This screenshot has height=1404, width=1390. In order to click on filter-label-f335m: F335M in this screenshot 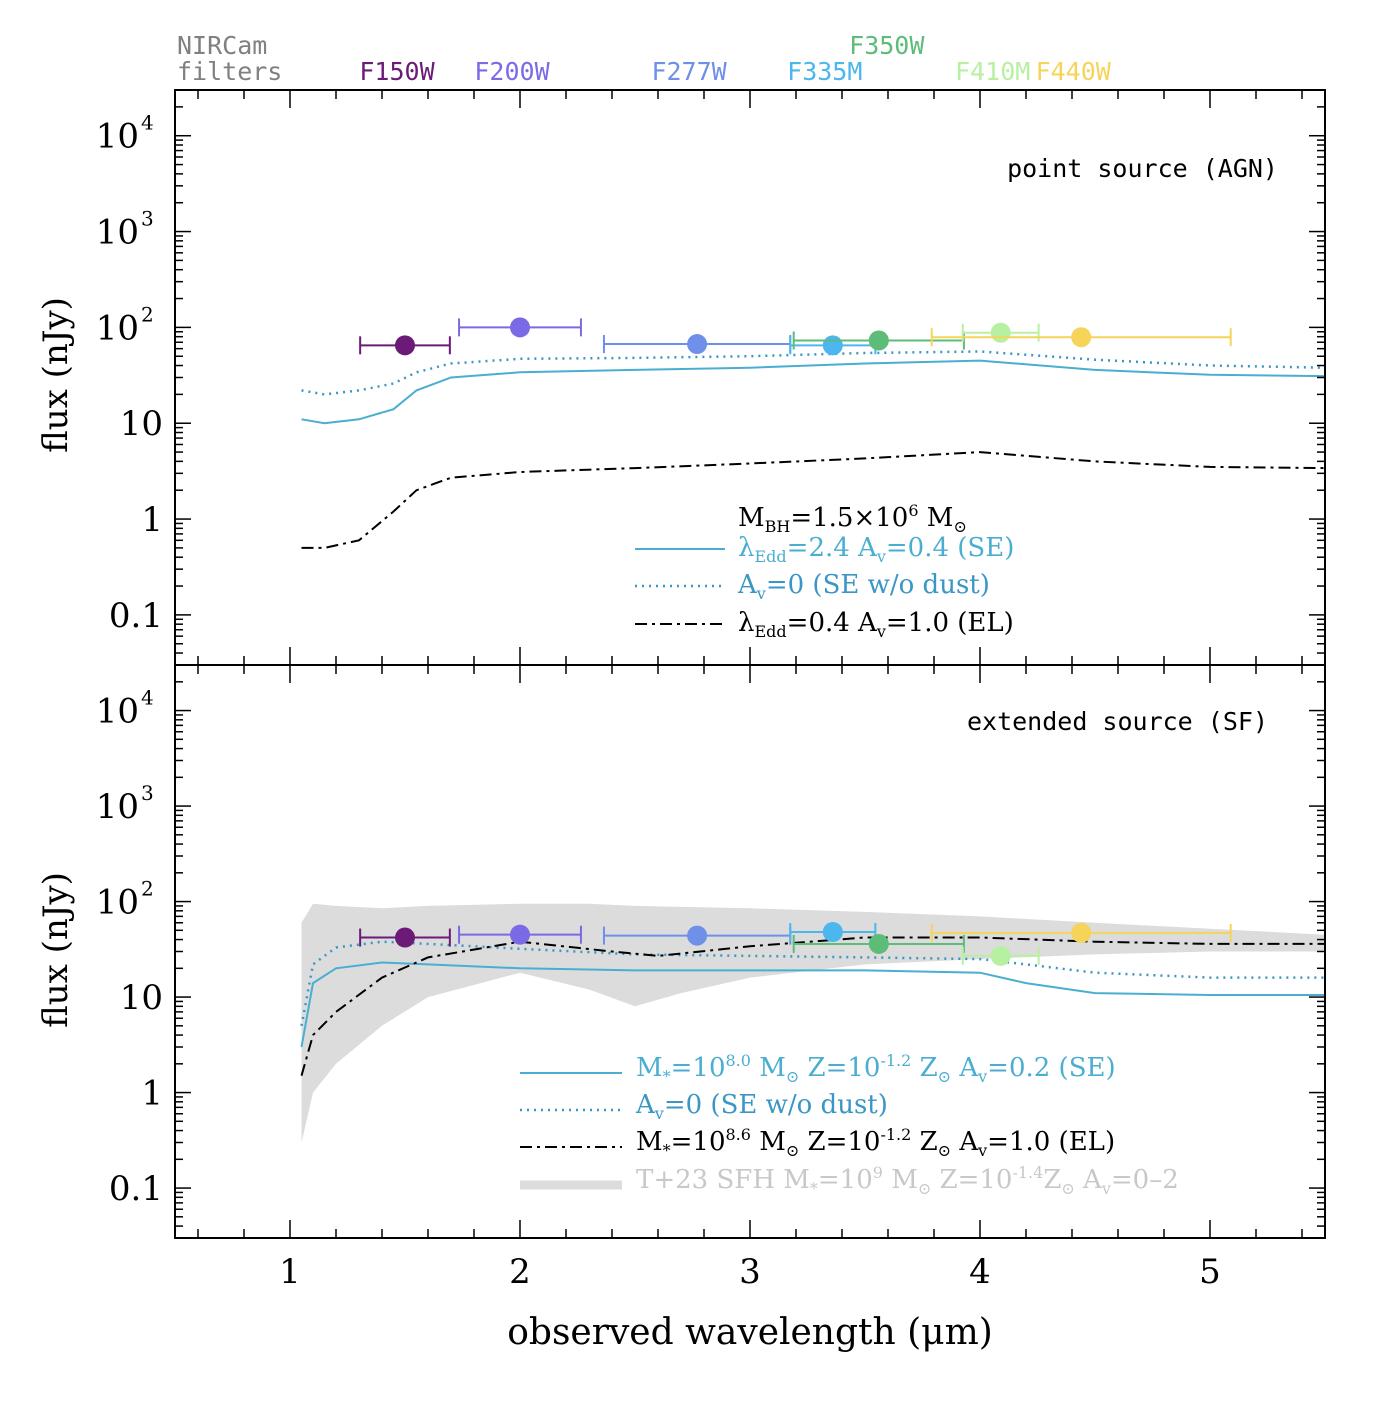, I will do `click(824, 71)`.